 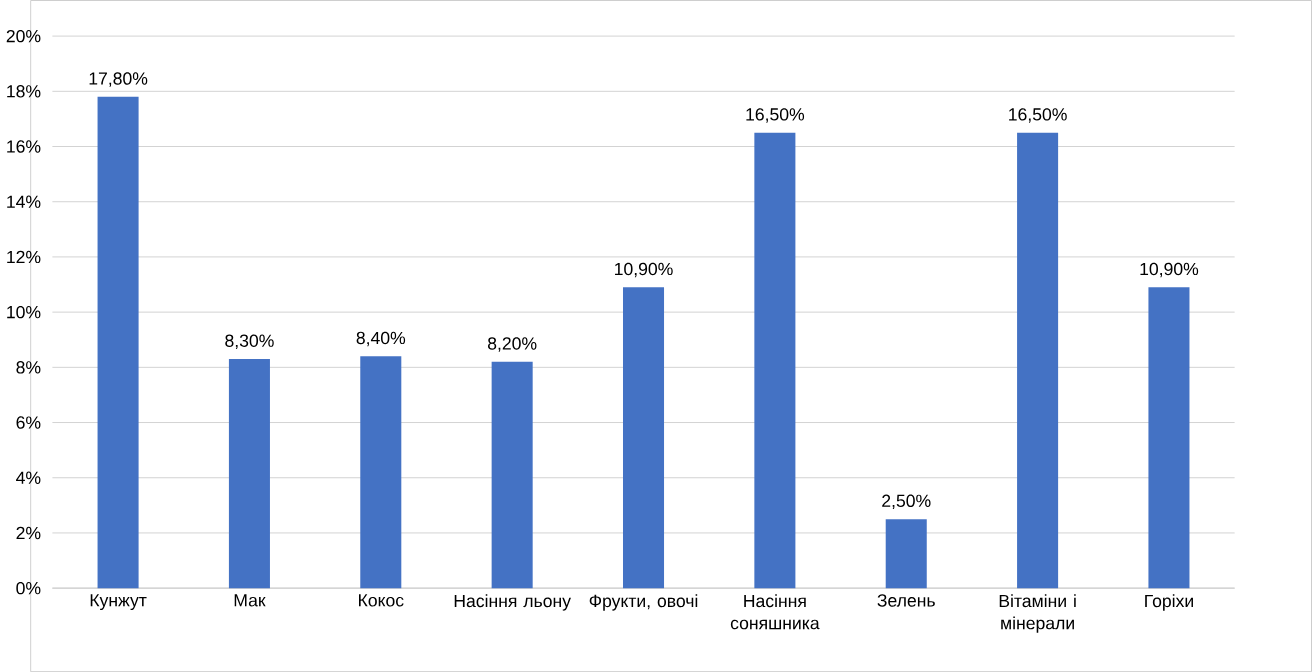 I want to click on data-label: 8,20%, so click(x=512, y=344).